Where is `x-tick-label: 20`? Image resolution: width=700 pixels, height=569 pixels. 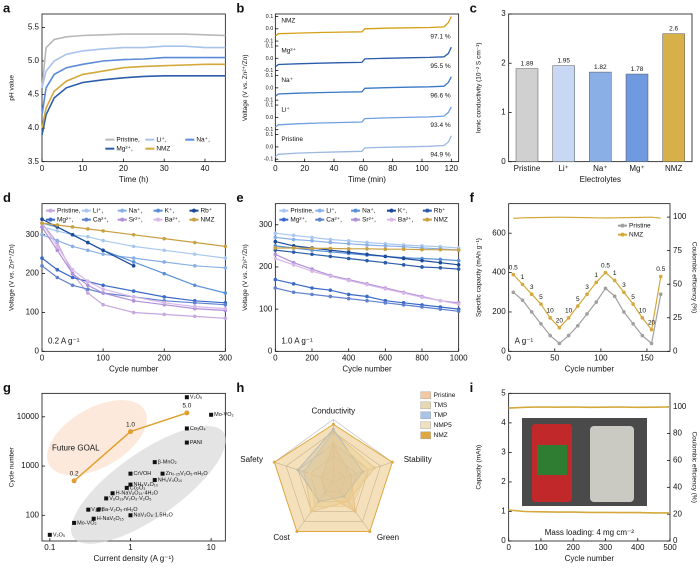 x-tick-label: 20 is located at coordinates (123, 168).